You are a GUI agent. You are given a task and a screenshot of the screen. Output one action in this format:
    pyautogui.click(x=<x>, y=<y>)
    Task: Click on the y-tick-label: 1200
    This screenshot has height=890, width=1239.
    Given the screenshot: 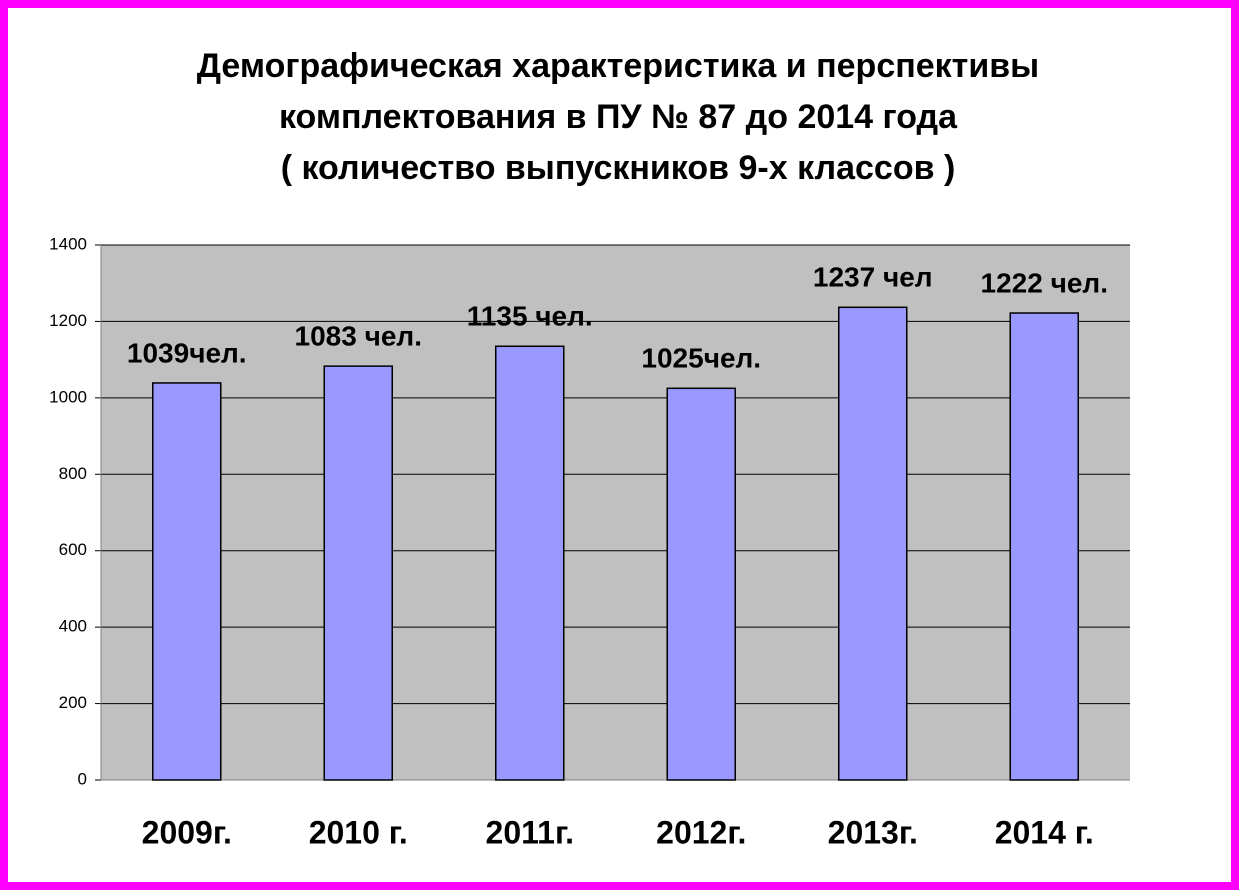 What is the action you would take?
    pyautogui.click(x=68, y=320)
    